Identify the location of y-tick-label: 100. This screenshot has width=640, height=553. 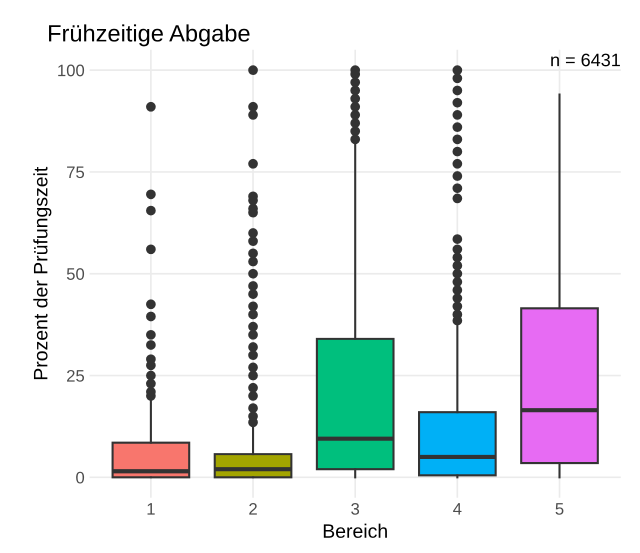
(71, 70).